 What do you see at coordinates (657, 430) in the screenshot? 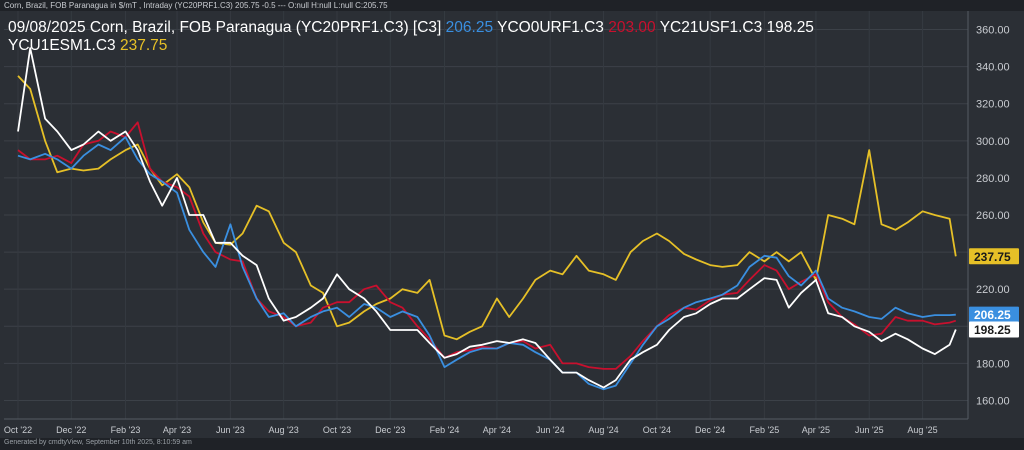
I see `x-tick-label: Oct '24` at bounding box center [657, 430].